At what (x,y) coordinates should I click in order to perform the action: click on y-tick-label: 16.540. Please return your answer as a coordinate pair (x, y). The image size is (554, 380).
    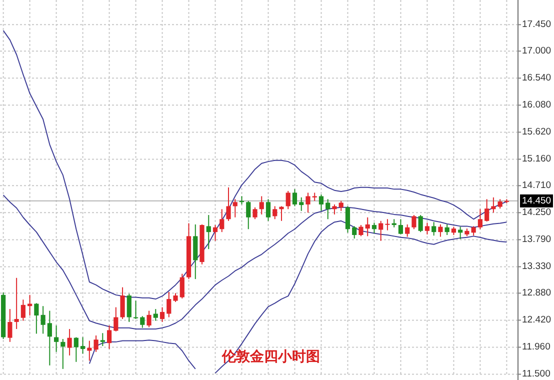
    Looking at the image, I should click on (537, 78).